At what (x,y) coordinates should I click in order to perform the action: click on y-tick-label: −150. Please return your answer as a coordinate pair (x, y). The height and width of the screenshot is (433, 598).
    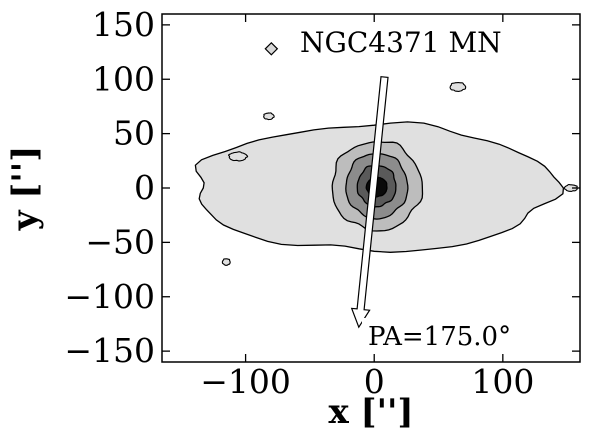
    Looking at the image, I should click on (109, 350).